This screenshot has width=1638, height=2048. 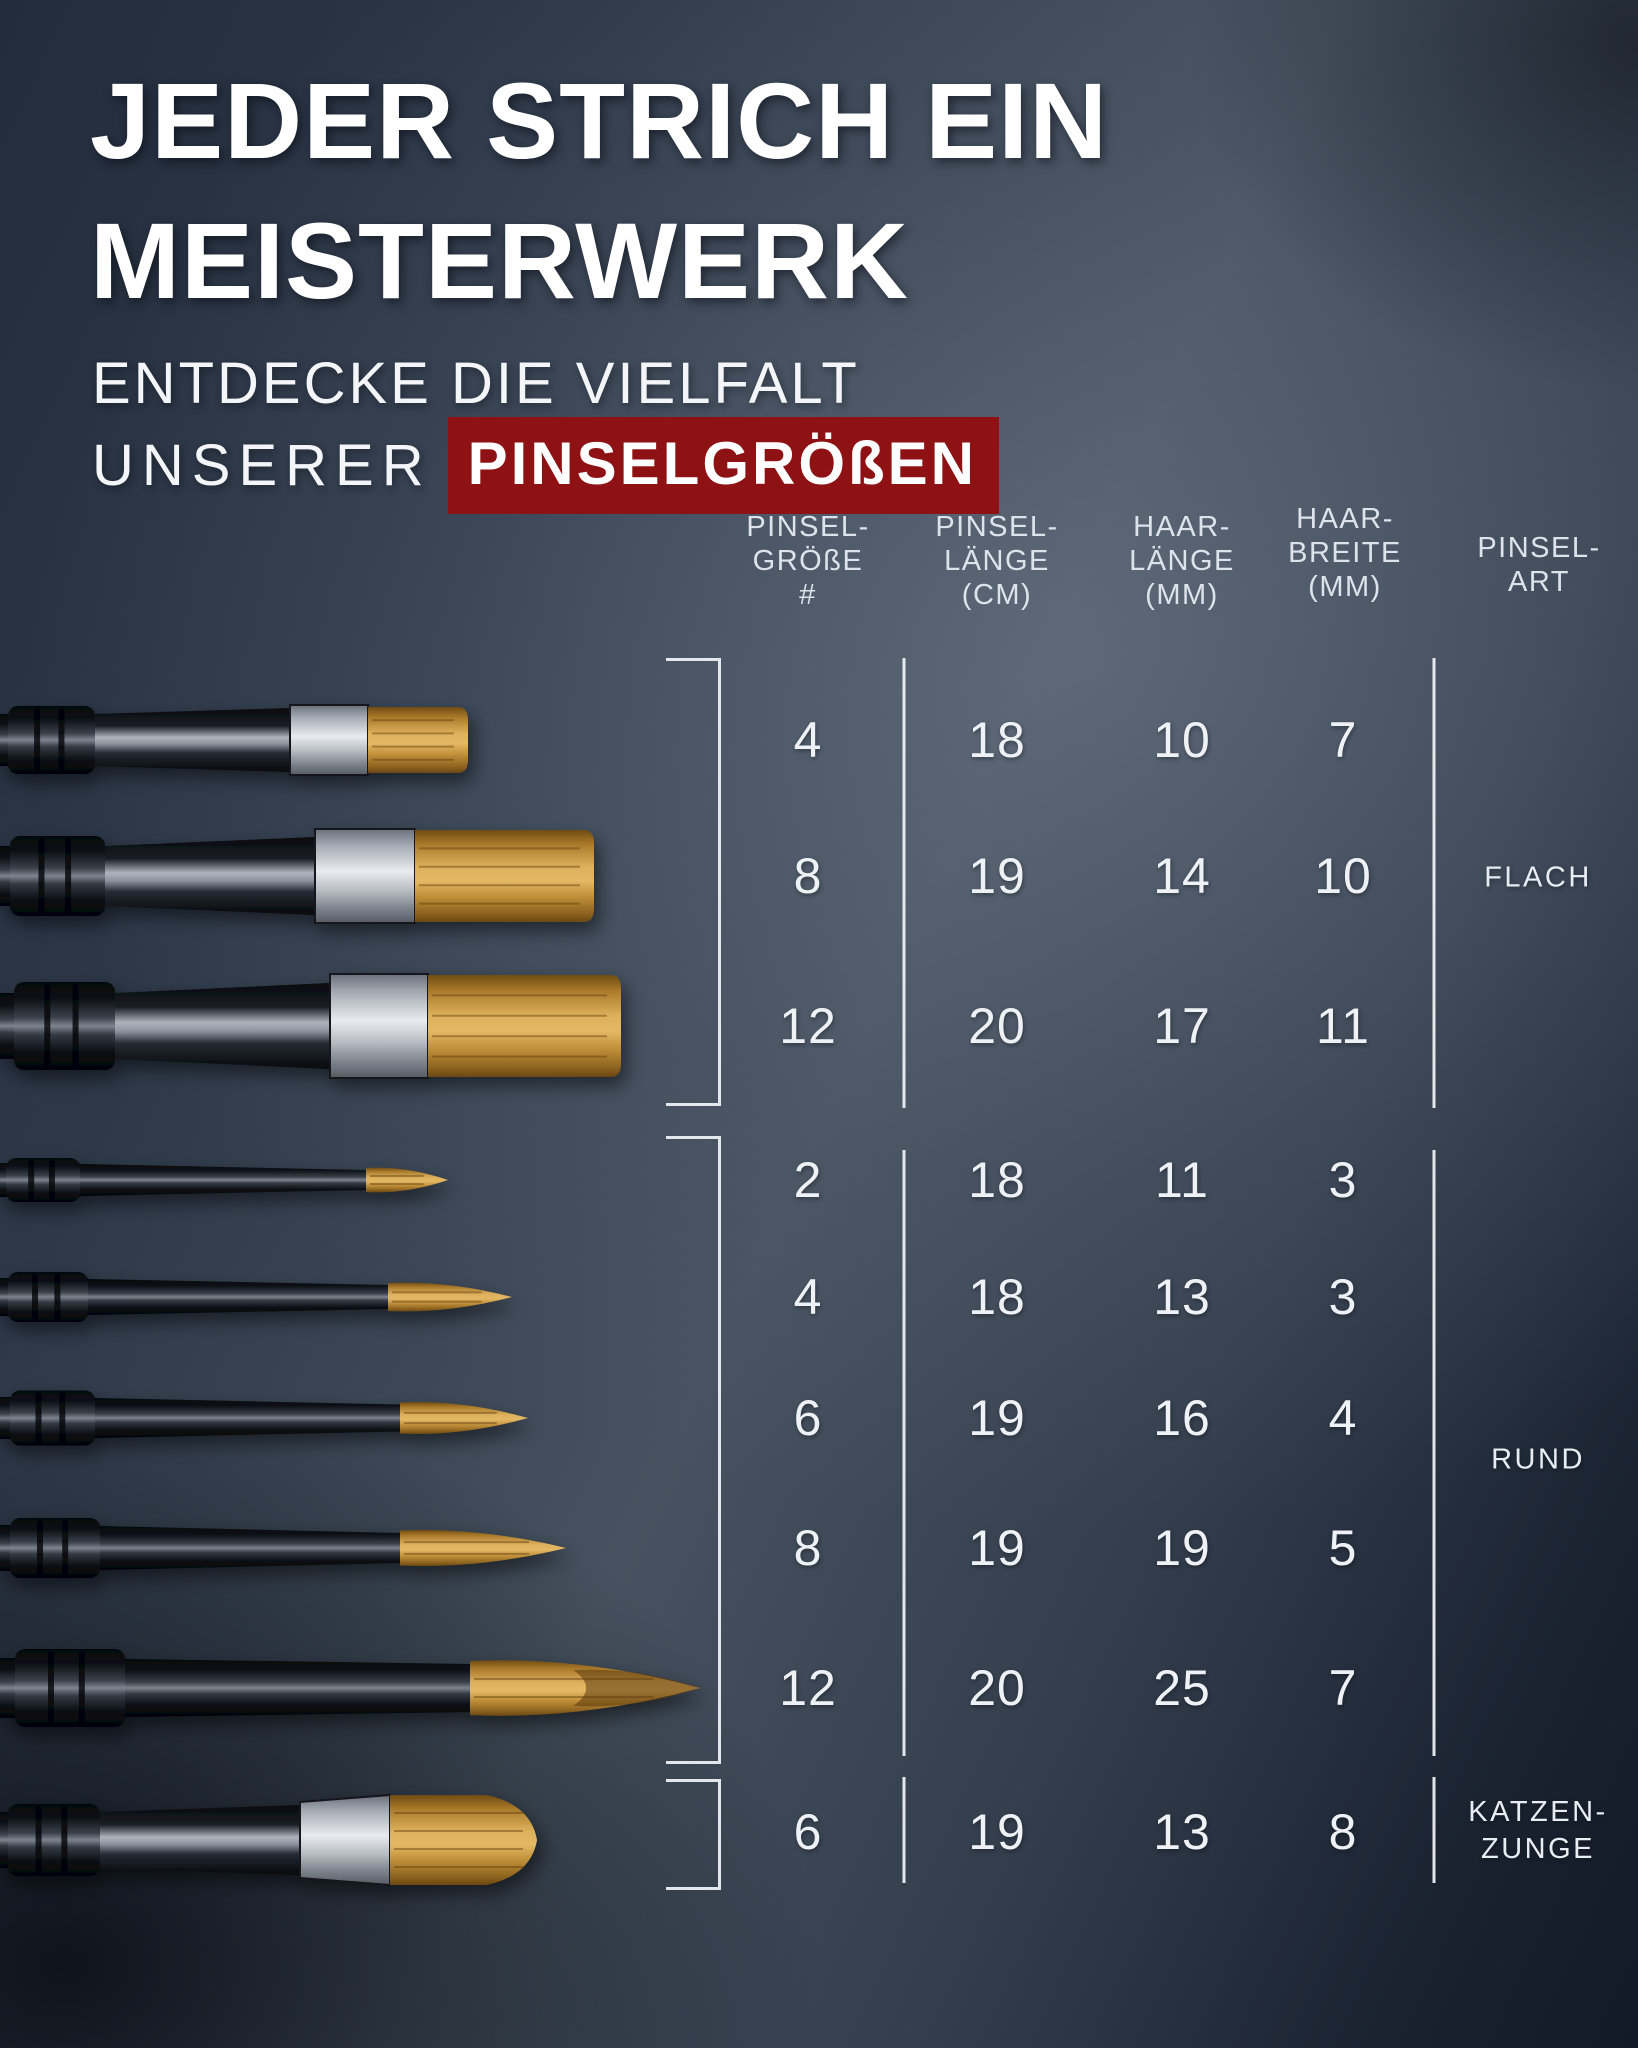 I want to click on table-cell: 25, so click(x=1182, y=1688).